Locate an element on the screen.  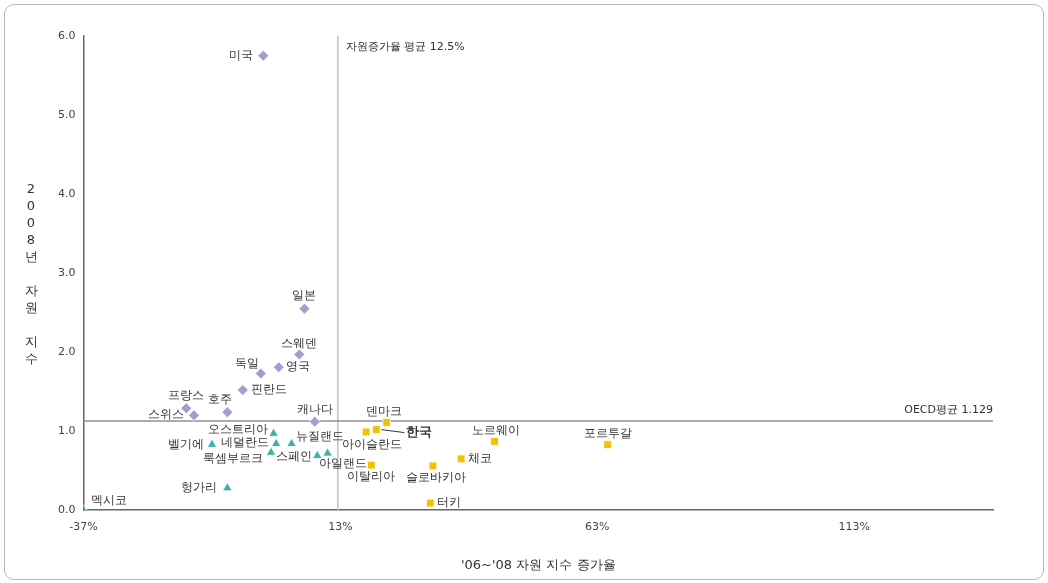
annotation: 호주 is located at coordinates (220, 399).